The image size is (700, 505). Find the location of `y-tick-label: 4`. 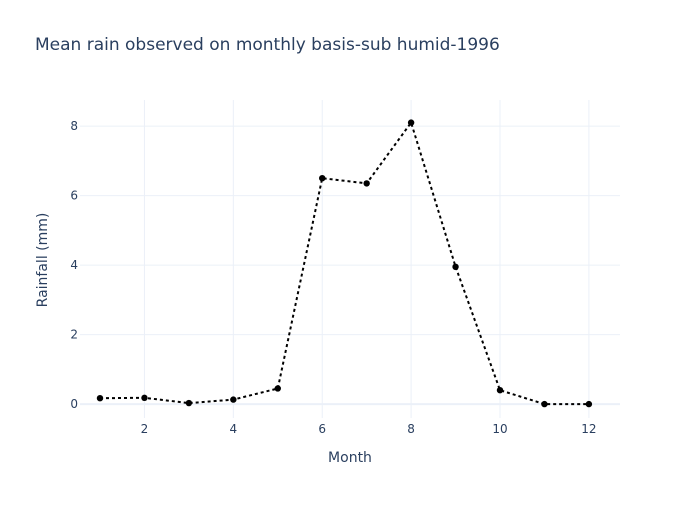

y-tick-label: 4 is located at coordinates (74, 265).